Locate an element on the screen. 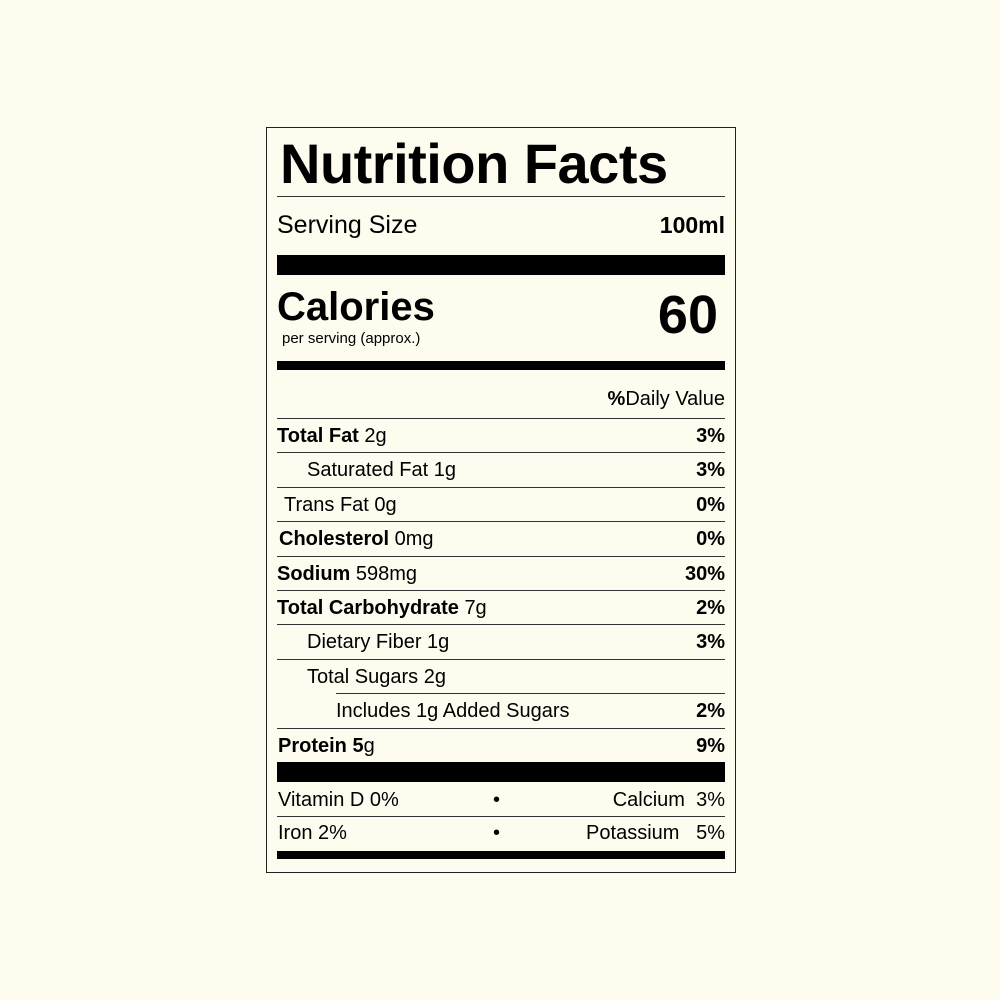  iron: Iron 2% is located at coordinates (312, 833).